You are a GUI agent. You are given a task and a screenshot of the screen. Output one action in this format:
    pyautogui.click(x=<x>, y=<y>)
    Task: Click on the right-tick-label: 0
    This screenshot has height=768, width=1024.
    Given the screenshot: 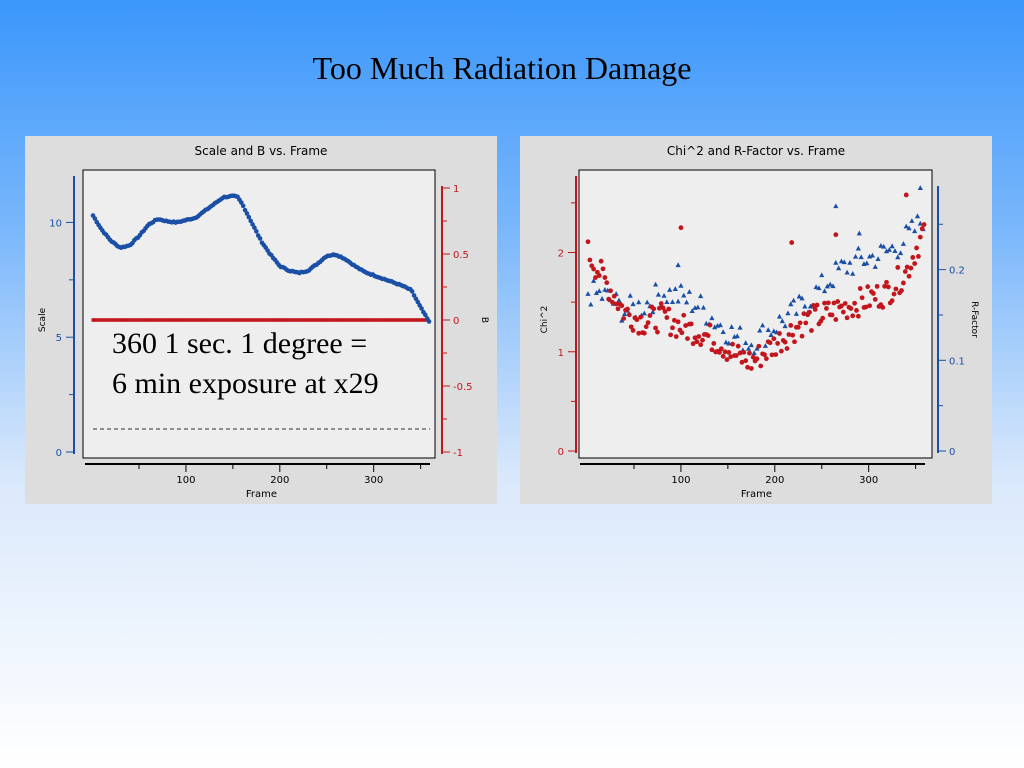 What is the action you would take?
    pyautogui.click(x=456, y=321)
    